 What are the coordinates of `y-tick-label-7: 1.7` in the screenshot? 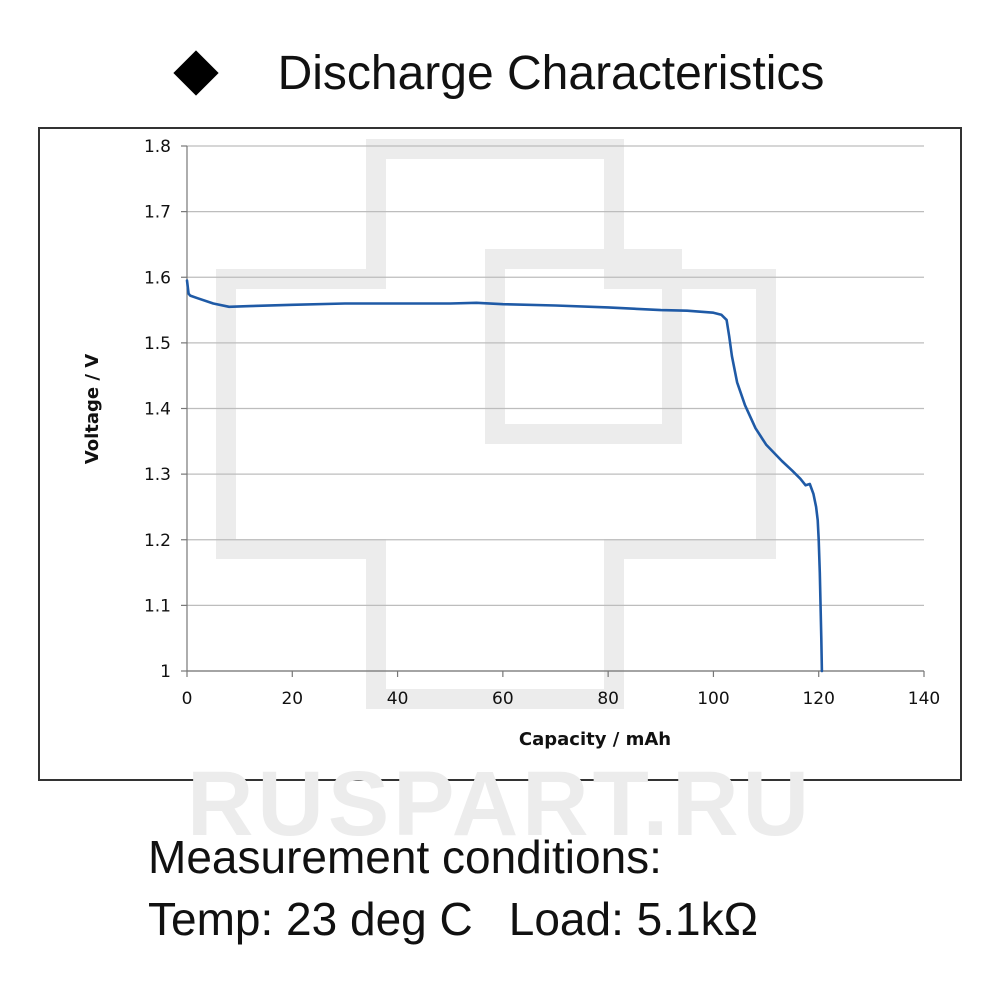 It's located at (157, 213).